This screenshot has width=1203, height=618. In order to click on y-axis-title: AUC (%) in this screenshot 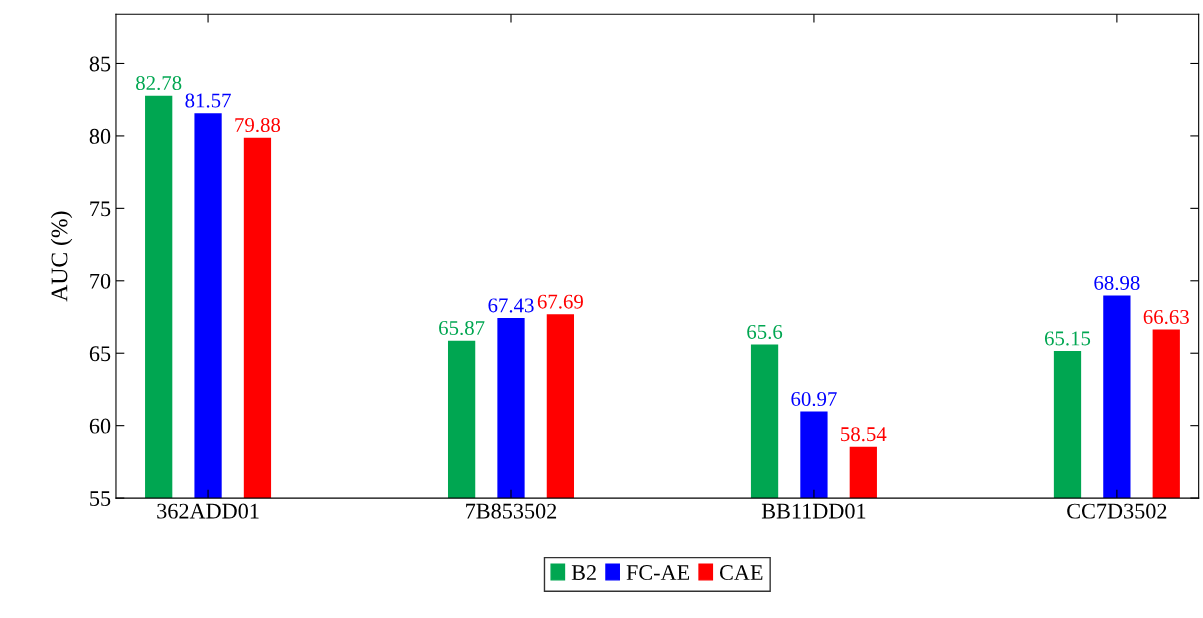, I will do `click(61, 256)`.